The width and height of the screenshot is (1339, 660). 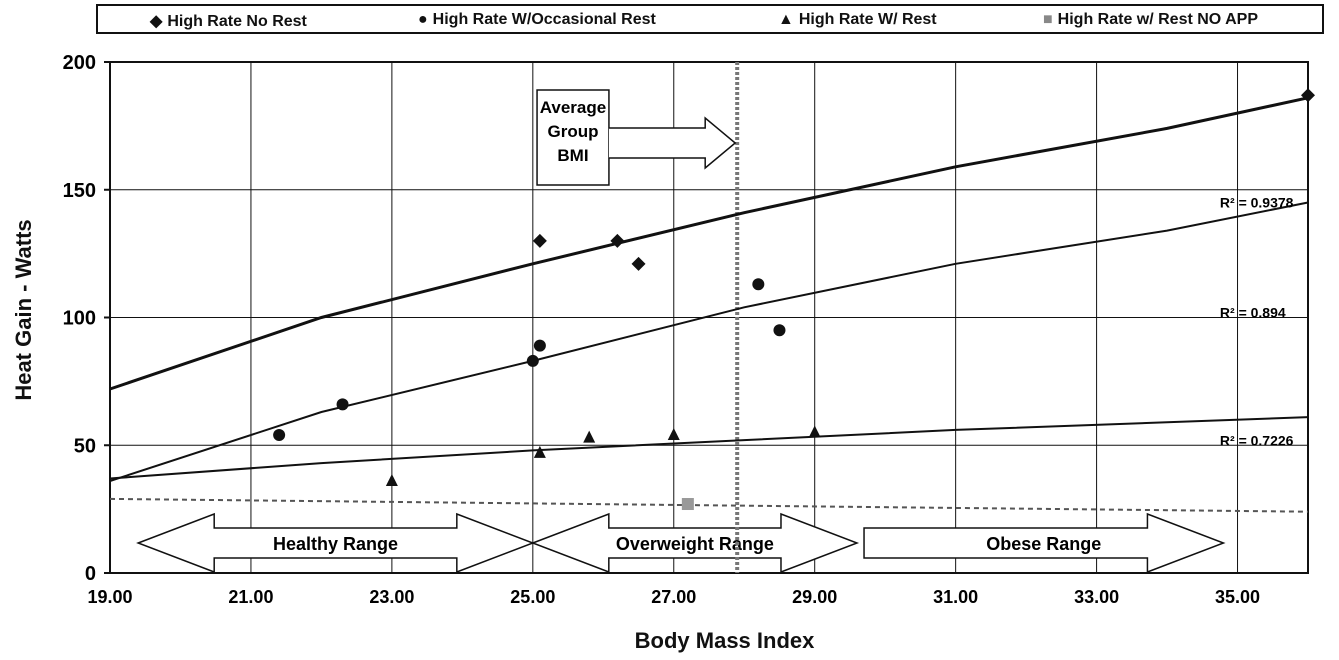 What do you see at coordinates (423, 19) in the screenshot?
I see `circle-icon: ●` at bounding box center [423, 19].